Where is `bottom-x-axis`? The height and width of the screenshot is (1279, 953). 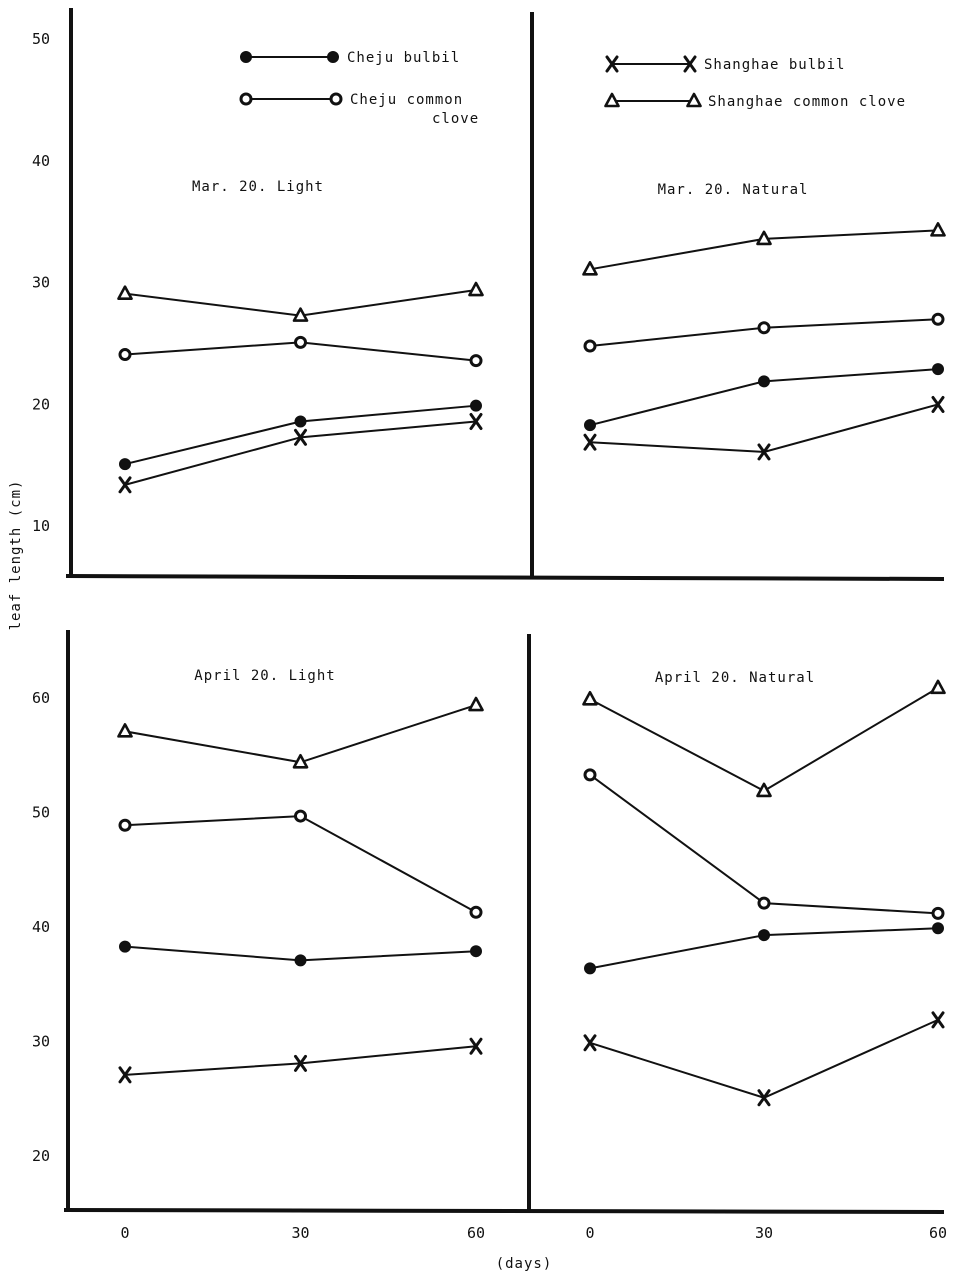
bottom-x-axis is located at coordinates (504, 1211).